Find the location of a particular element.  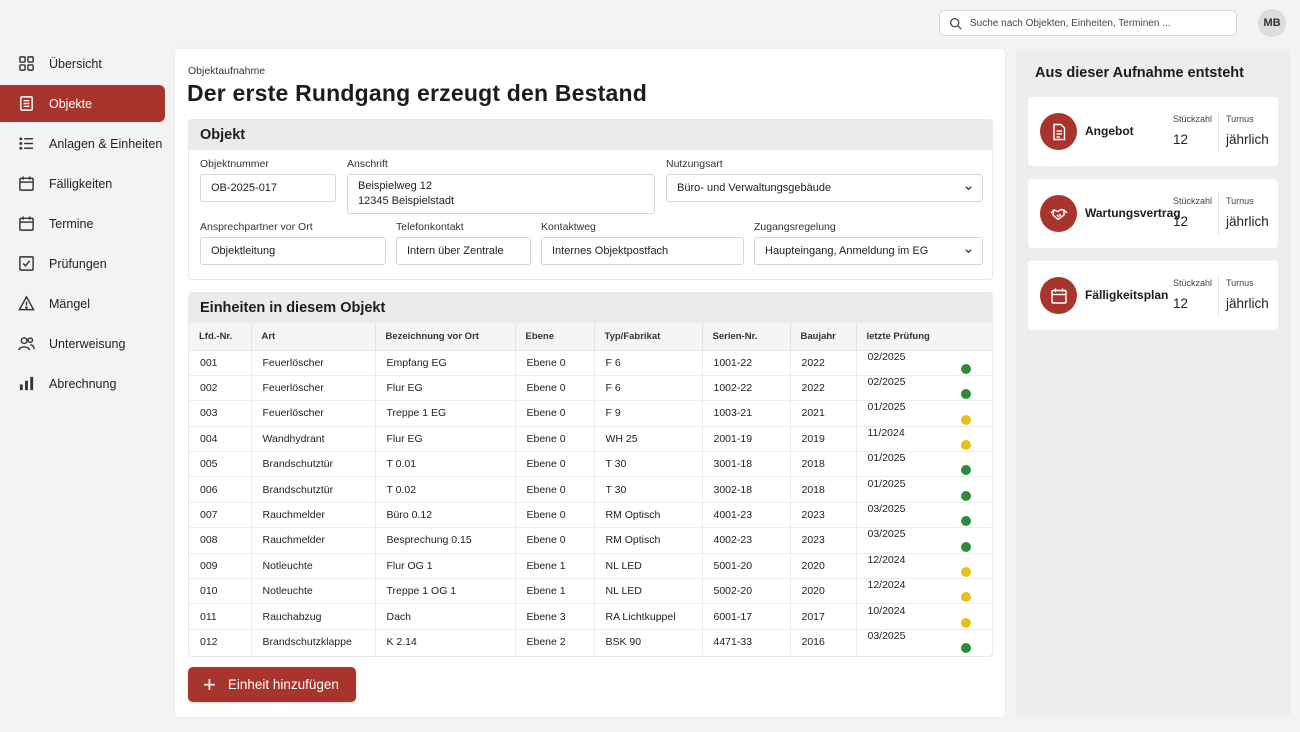

objektnummer-input: OB-2025-017 is located at coordinates (268, 188).